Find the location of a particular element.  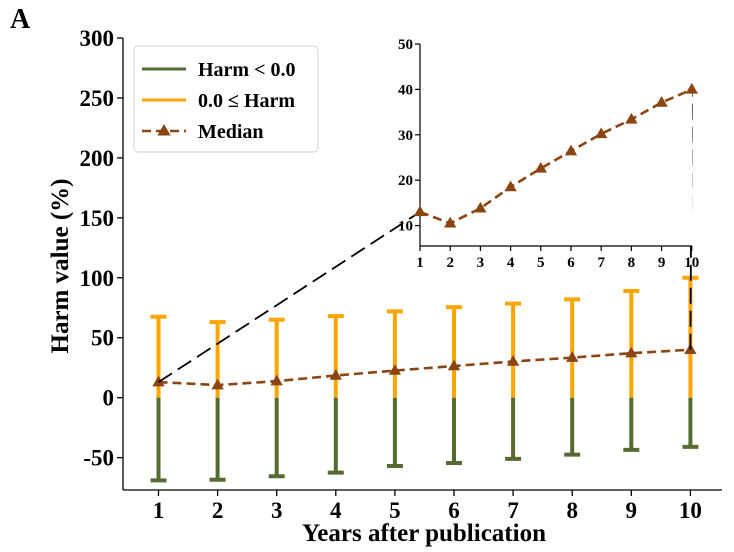

x-tick-label: 6 is located at coordinates (454, 510).